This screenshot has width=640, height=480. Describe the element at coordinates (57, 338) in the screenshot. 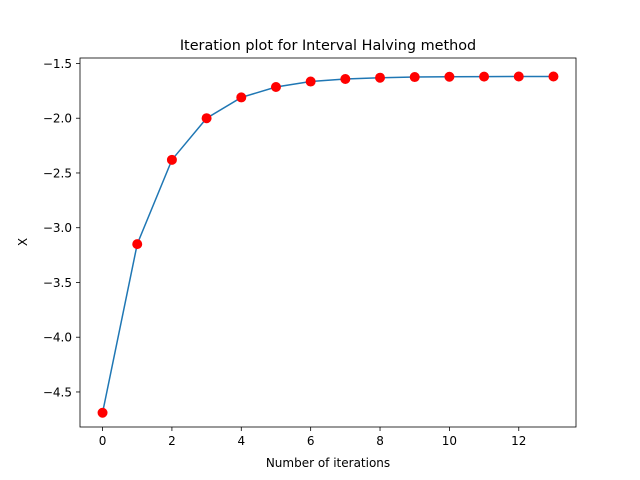

I see `y-tick-label: −4.0` at that location.